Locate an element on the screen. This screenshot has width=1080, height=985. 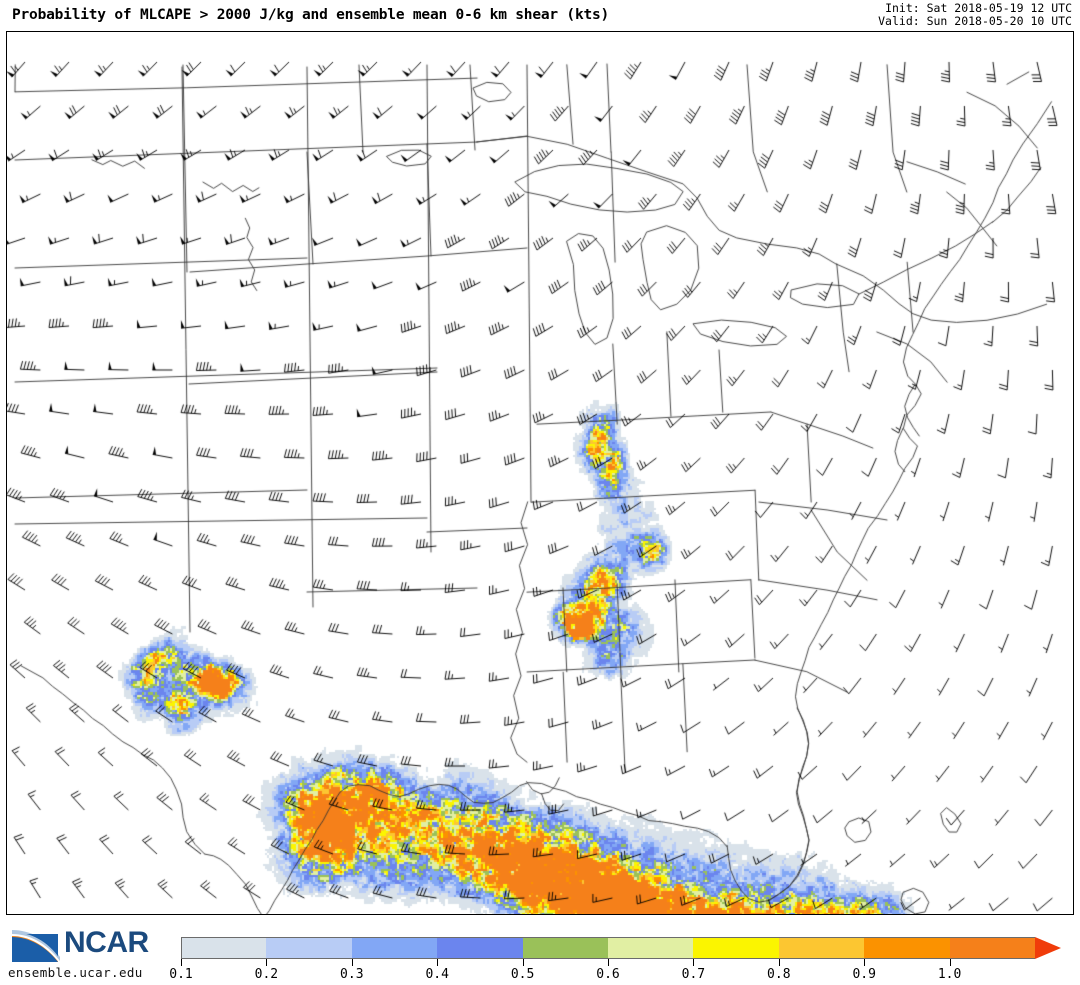
colorbar-label-1.0: 1.0 is located at coordinates (949, 974).